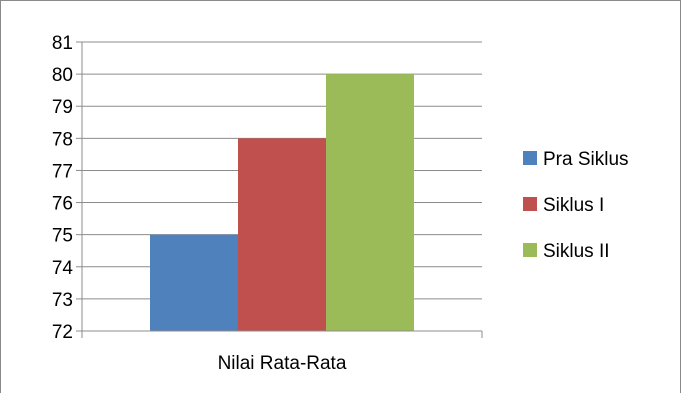 The height and width of the screenshot is (394, 681). What do you see at coordinates (530, 250) in the screenshot?
I see `legend-swatch-siklus-ii` at bounding box center [530, 250].